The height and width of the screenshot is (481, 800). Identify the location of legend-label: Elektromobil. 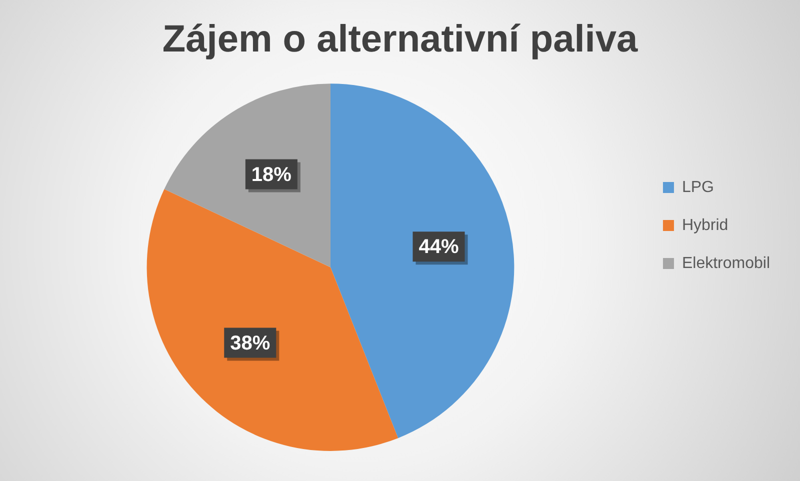
(726, 263).